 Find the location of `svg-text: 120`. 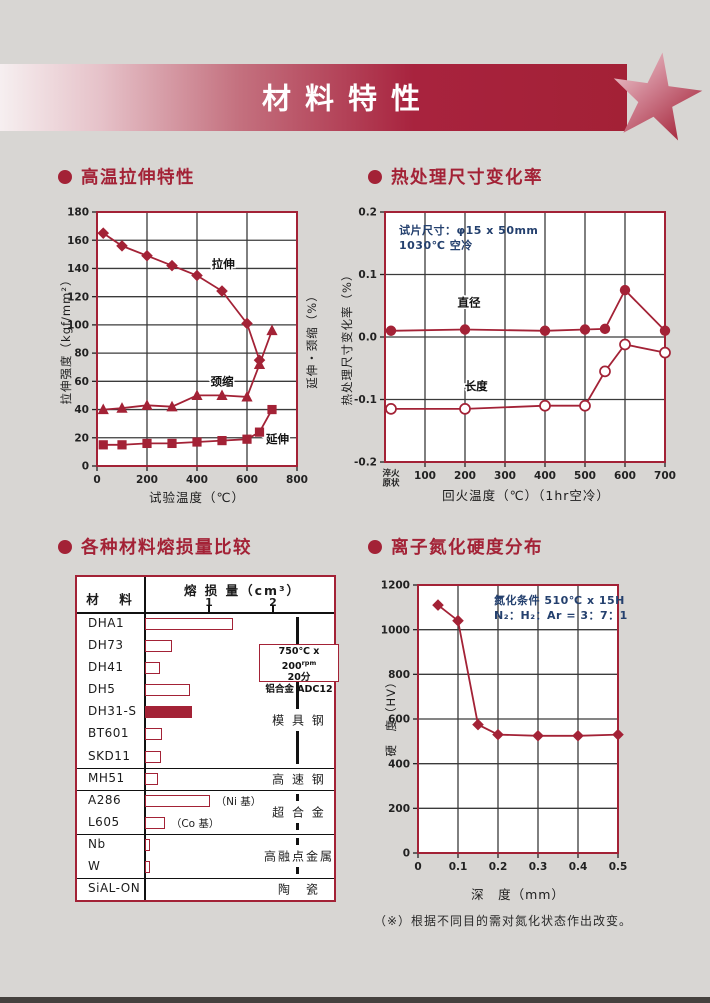

svg-text: 120 is located at coordinates (78, 297).